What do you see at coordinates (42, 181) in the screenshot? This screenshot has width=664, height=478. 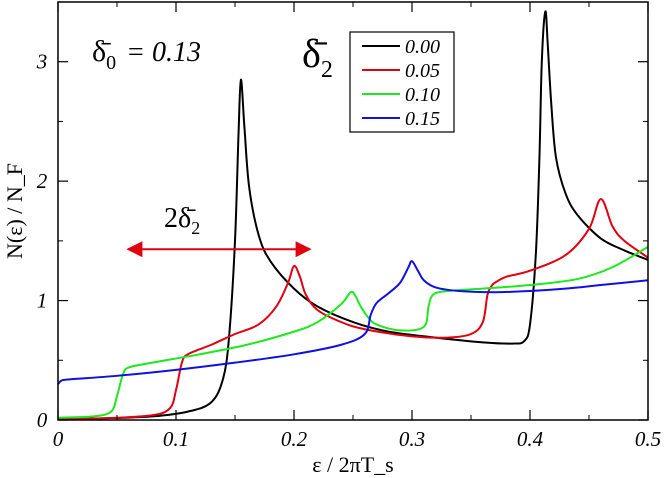 I see `y-tick-label-2: 2` at bounding box center [42, 181].